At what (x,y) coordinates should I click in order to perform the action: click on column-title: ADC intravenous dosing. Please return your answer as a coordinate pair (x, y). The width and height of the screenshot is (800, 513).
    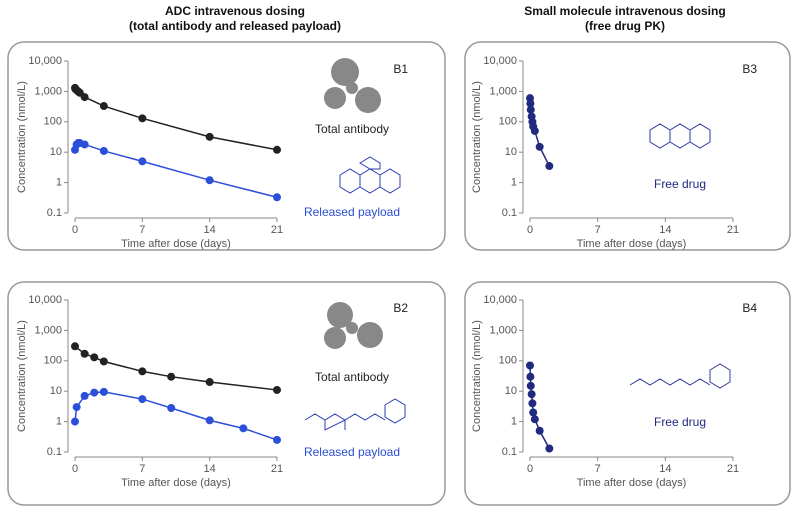
    Looking at the image, I should click on (235, 11).